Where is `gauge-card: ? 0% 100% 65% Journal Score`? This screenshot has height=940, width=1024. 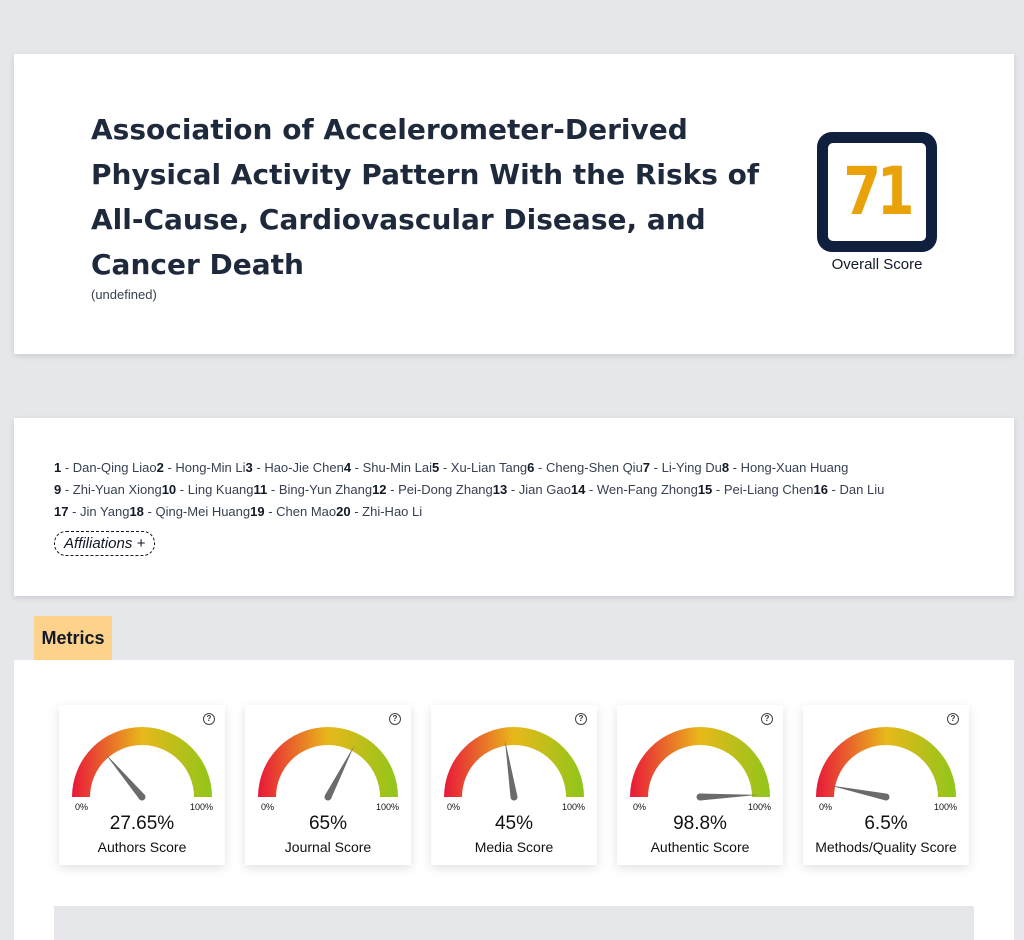
gauge-card: ? 0% 100% 65% Journal Score is located at coordinates (328, 785).